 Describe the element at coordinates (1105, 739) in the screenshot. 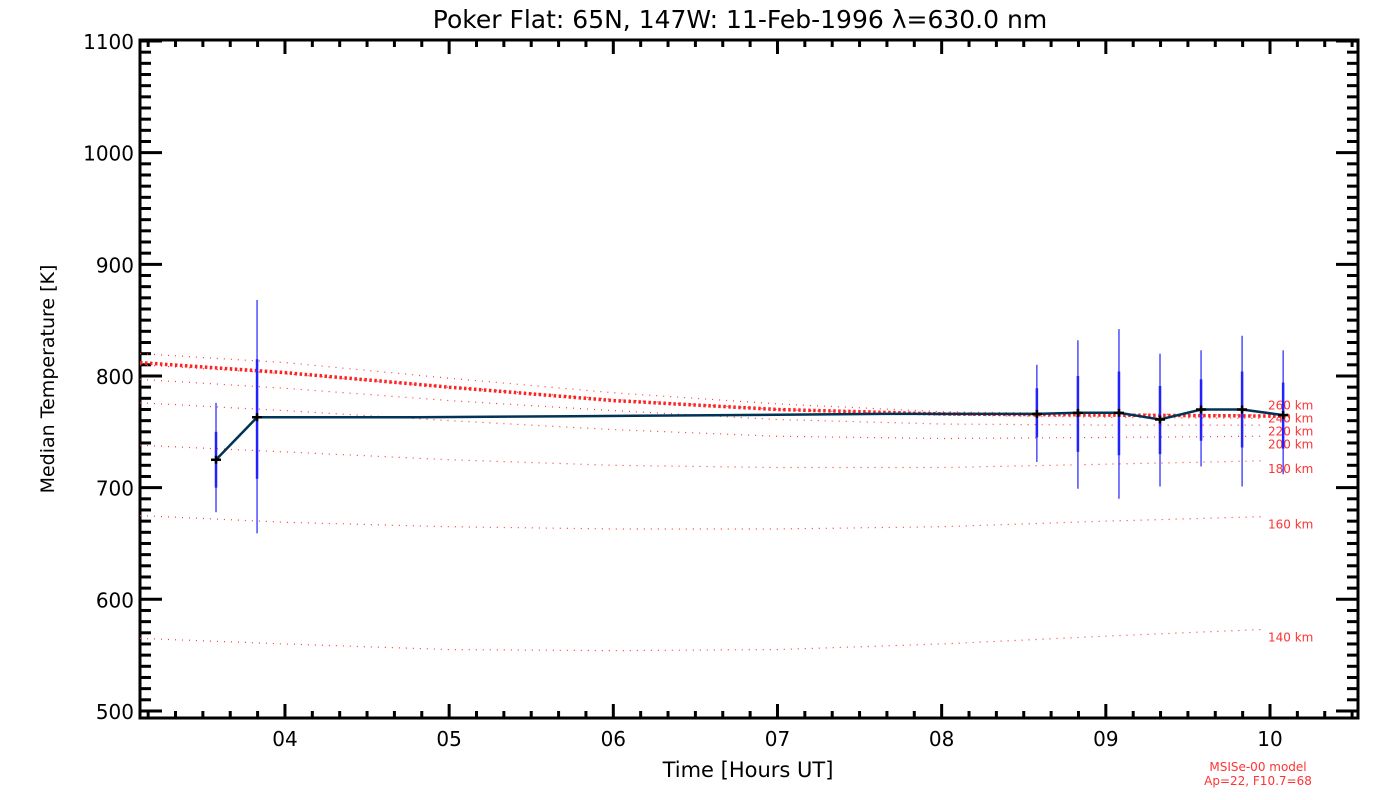

I see `x-tick-label: 09` at that location.